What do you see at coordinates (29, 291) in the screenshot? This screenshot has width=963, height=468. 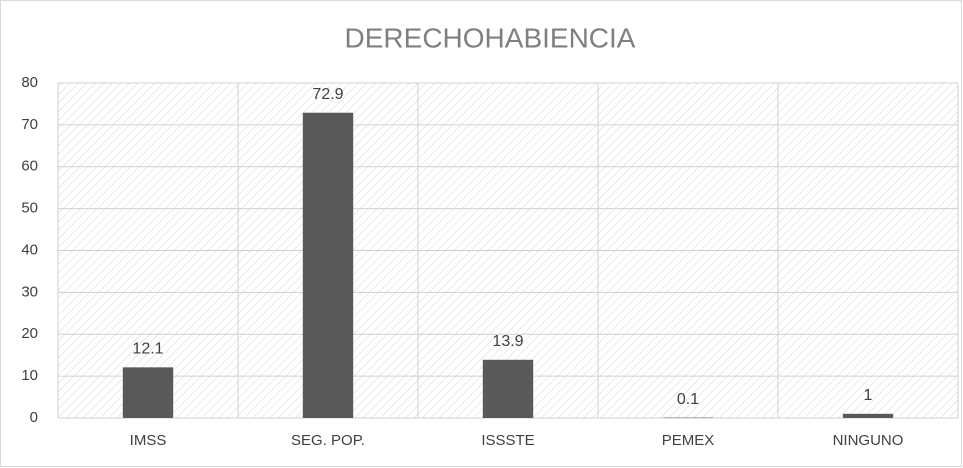 I see `y-tick-label: 30` at bounding box center [29, 291].